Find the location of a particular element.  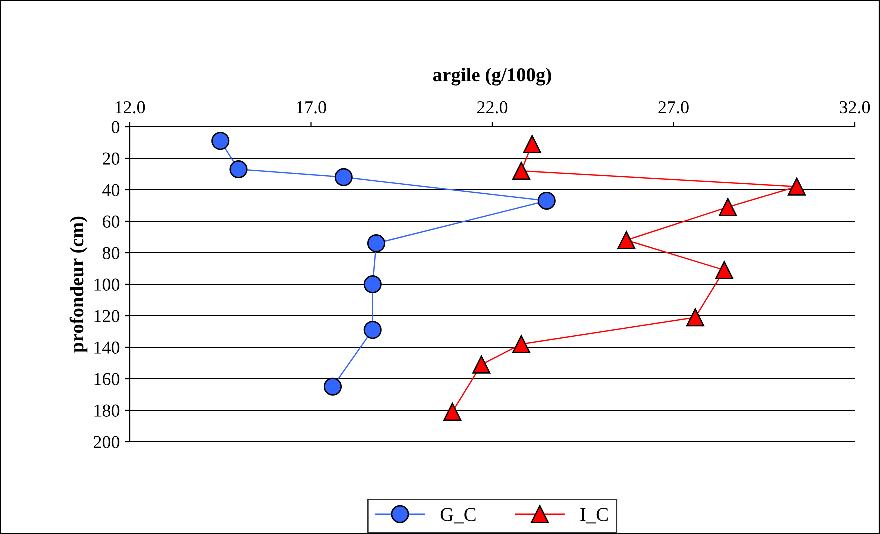

y-tick-label: 200 is located at coordinates (107, 442).